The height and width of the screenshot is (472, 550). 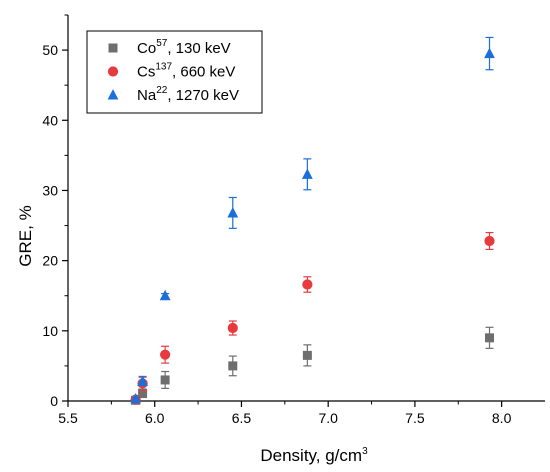 I want to click on y-tick-label: 30, so click(x=50, y=190).